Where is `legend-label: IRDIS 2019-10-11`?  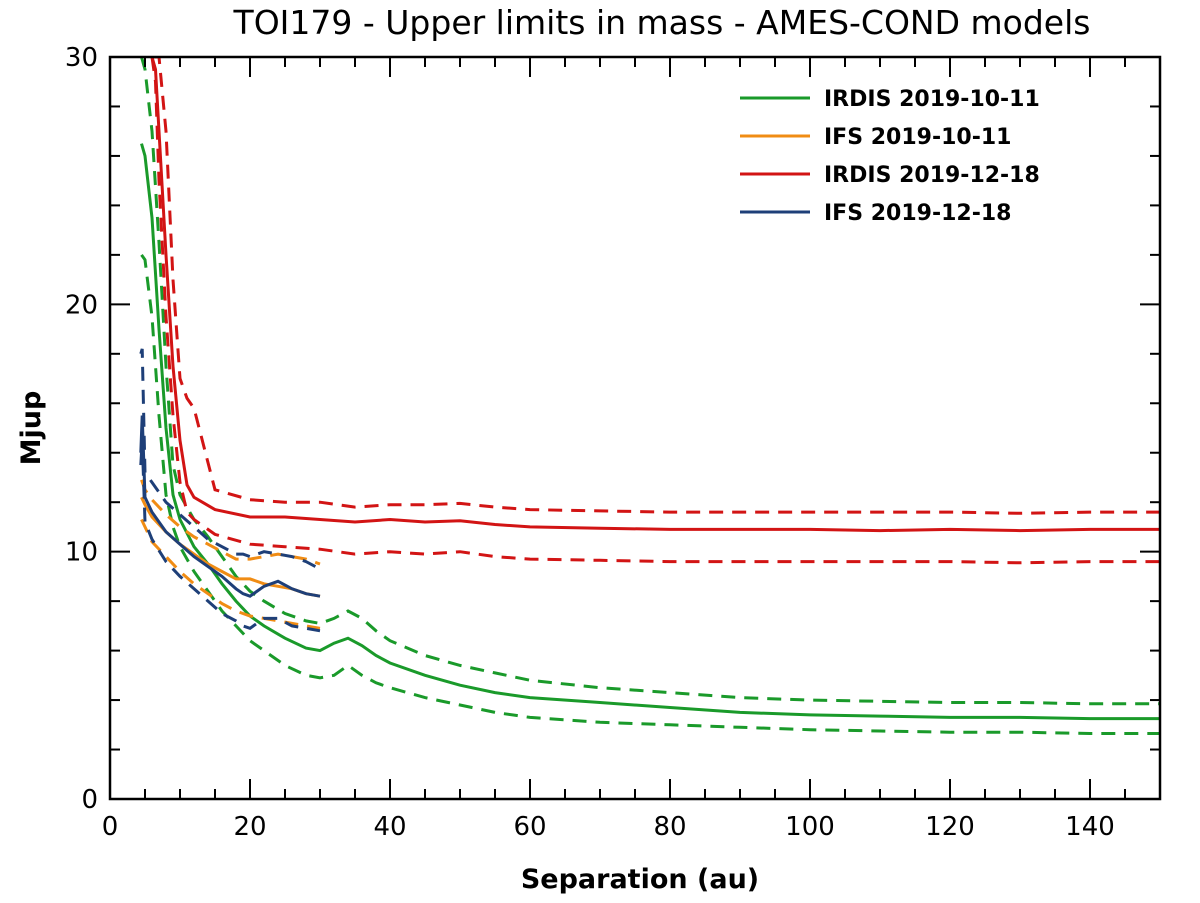
legend-label: IRDIS 2019-10-11 is located at coordinates (932, 99).